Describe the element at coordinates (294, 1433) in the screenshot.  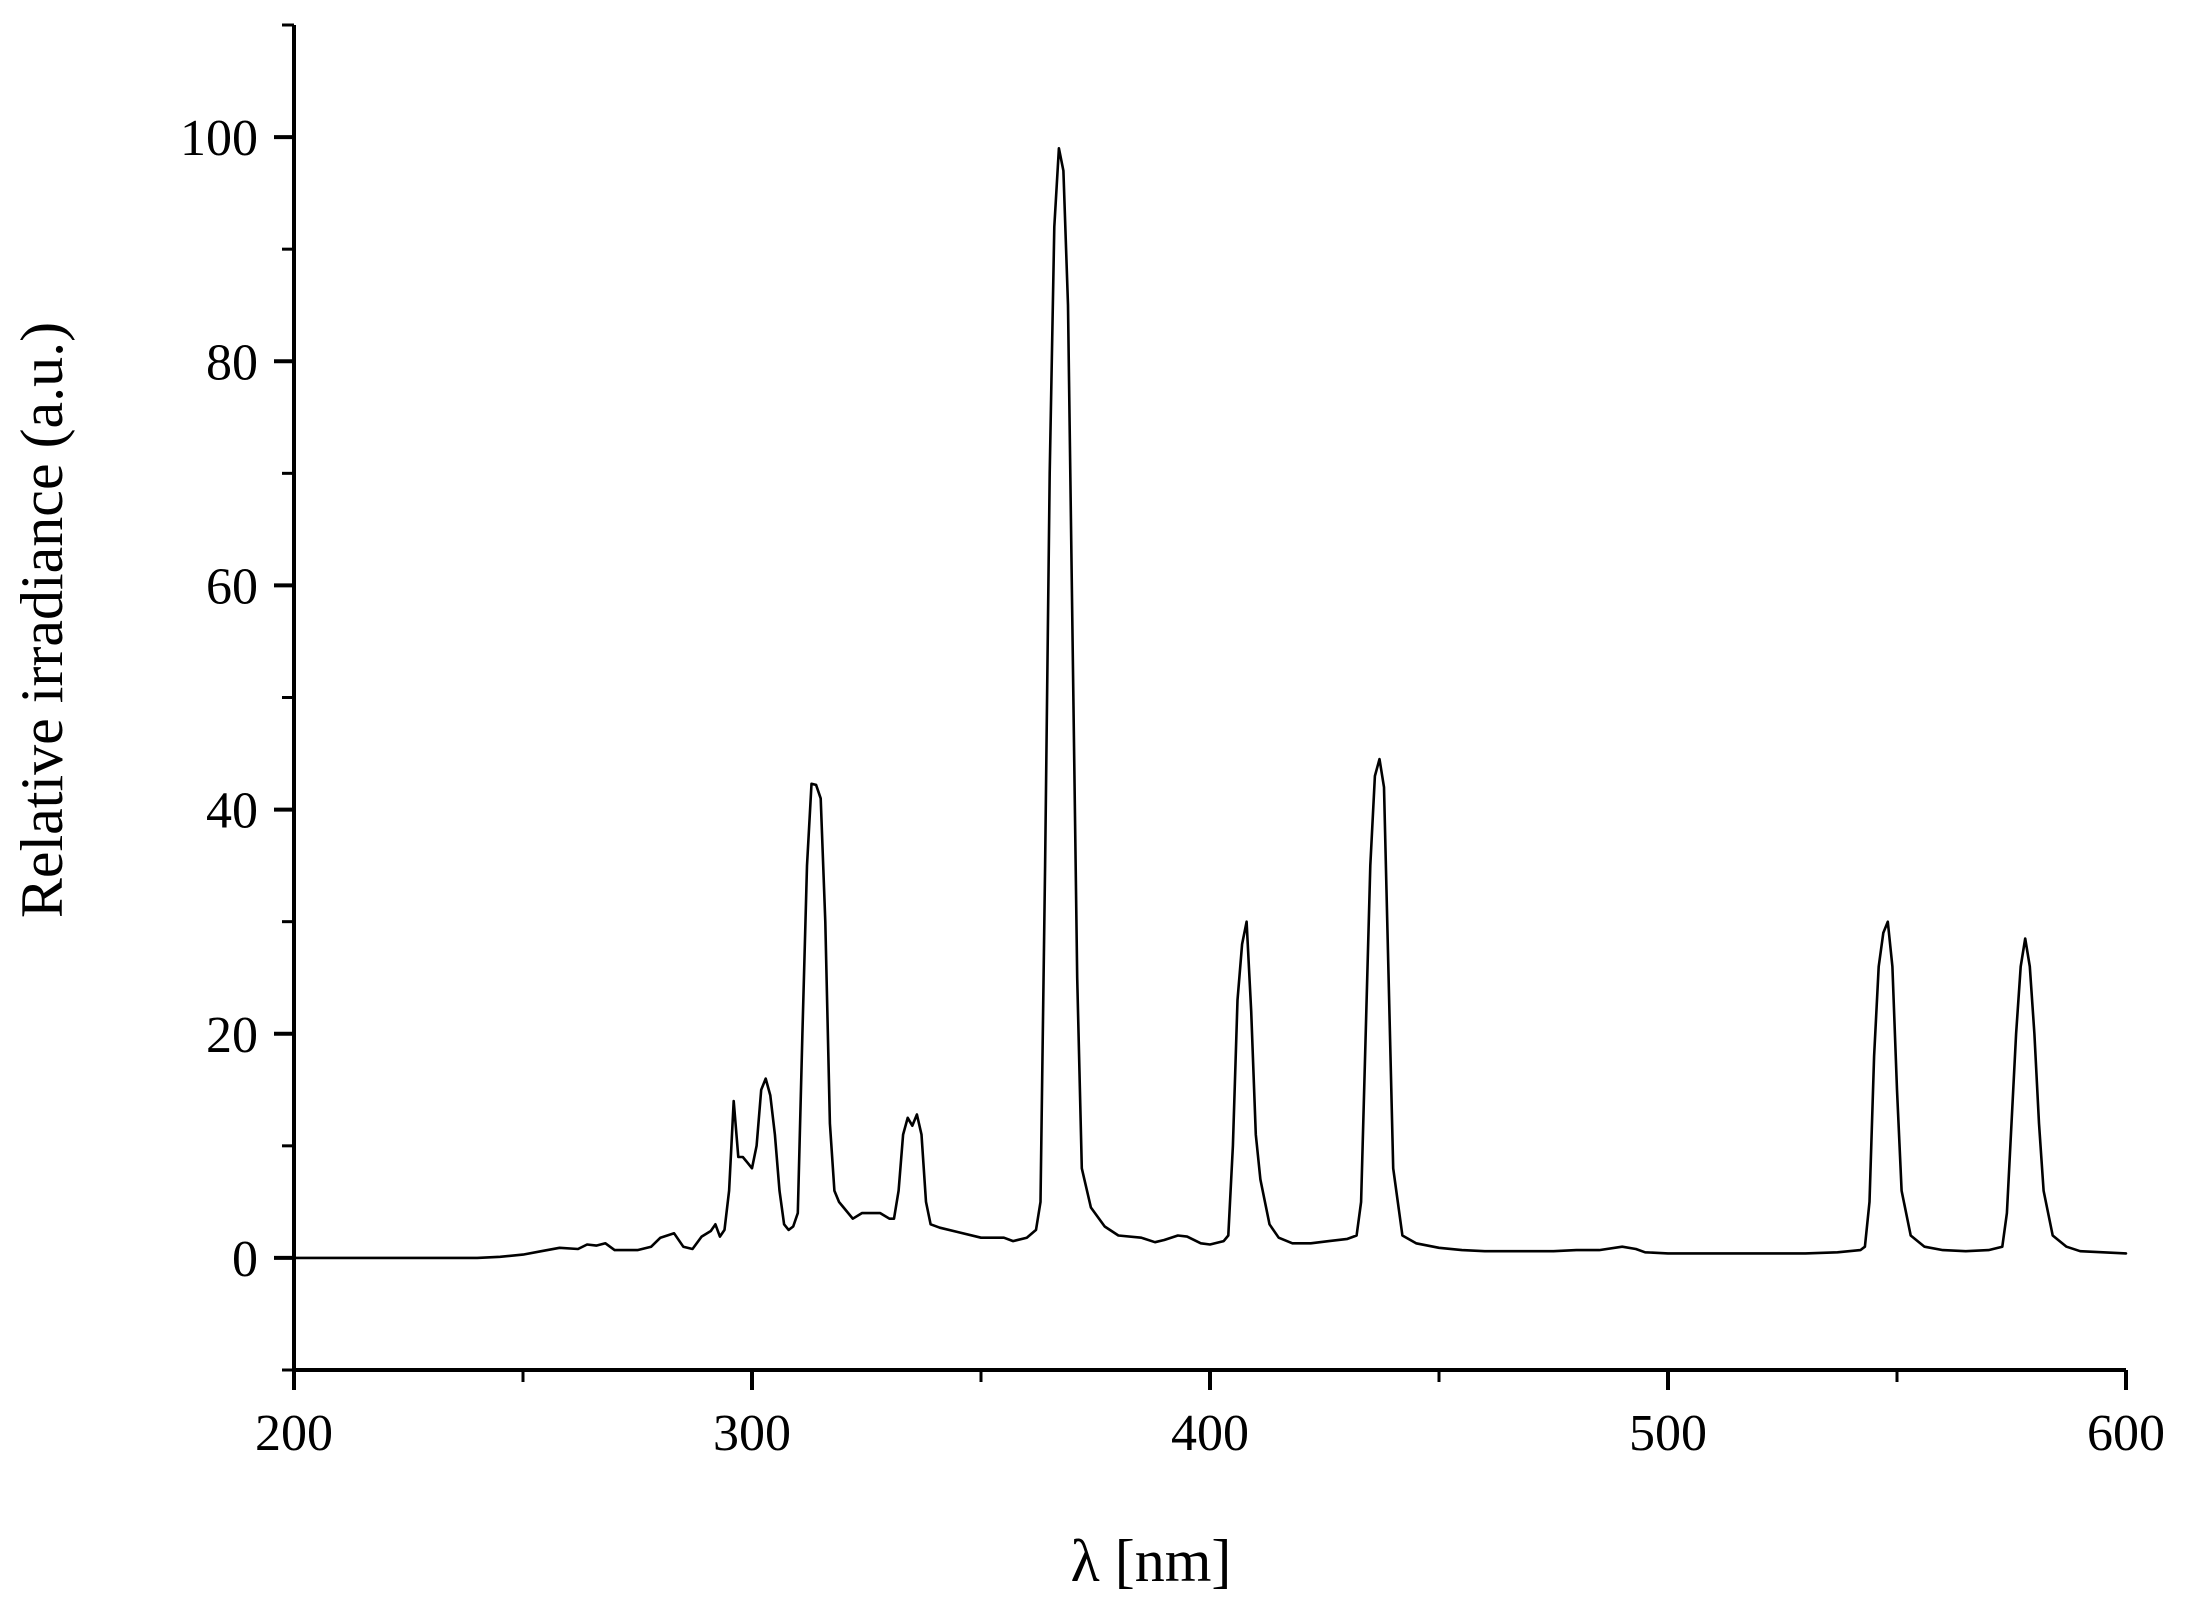
I see `x-tick-label: 200` at that location.